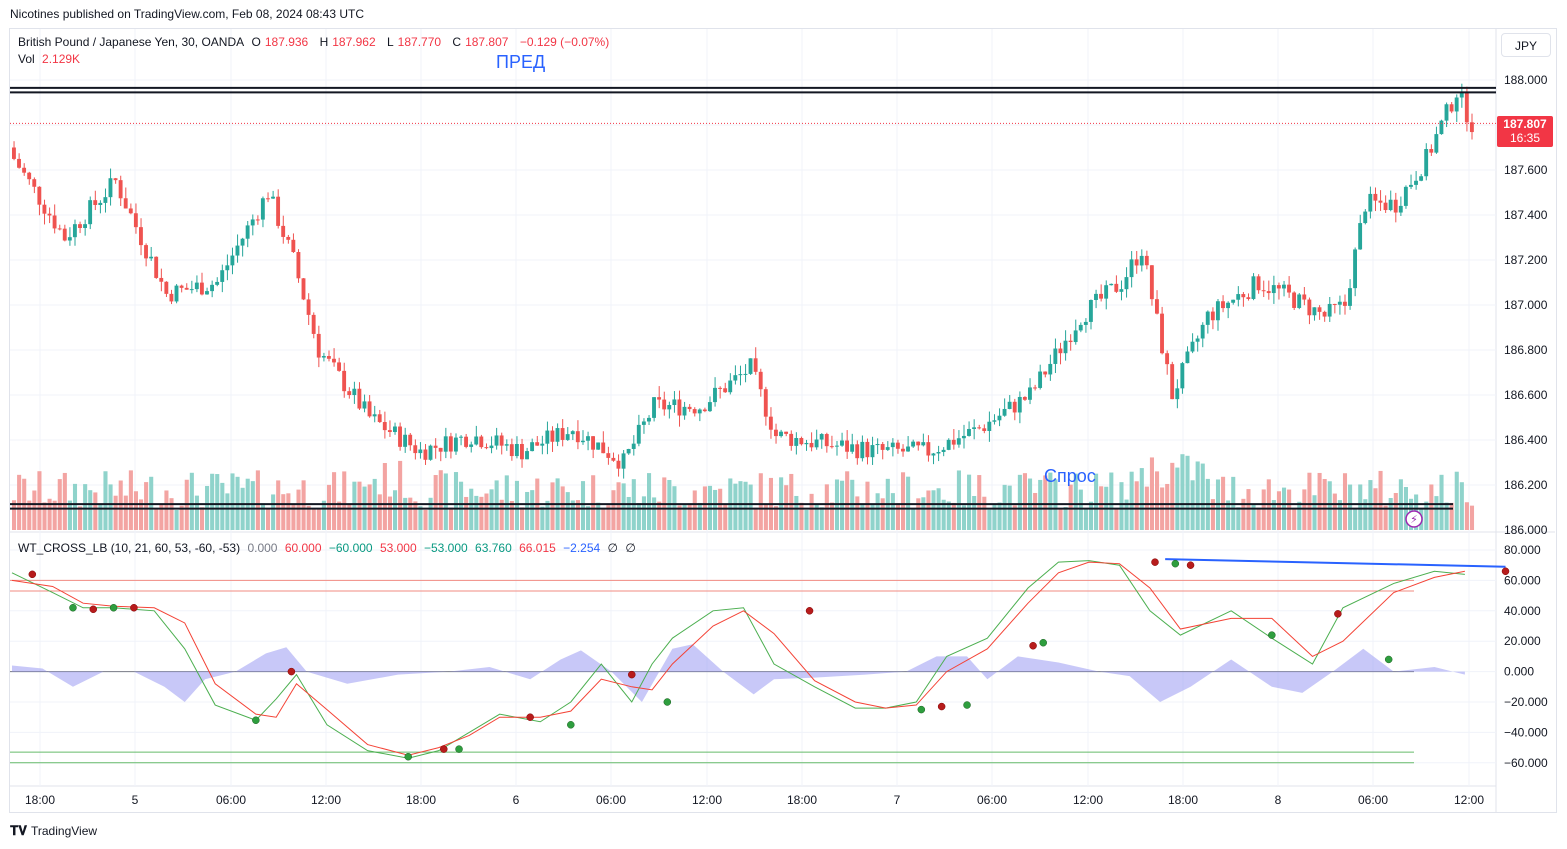 The width and height of the screenshot is (1567, 849). I want to click on osc-tick-label: 60.000, so click(1522, 580).